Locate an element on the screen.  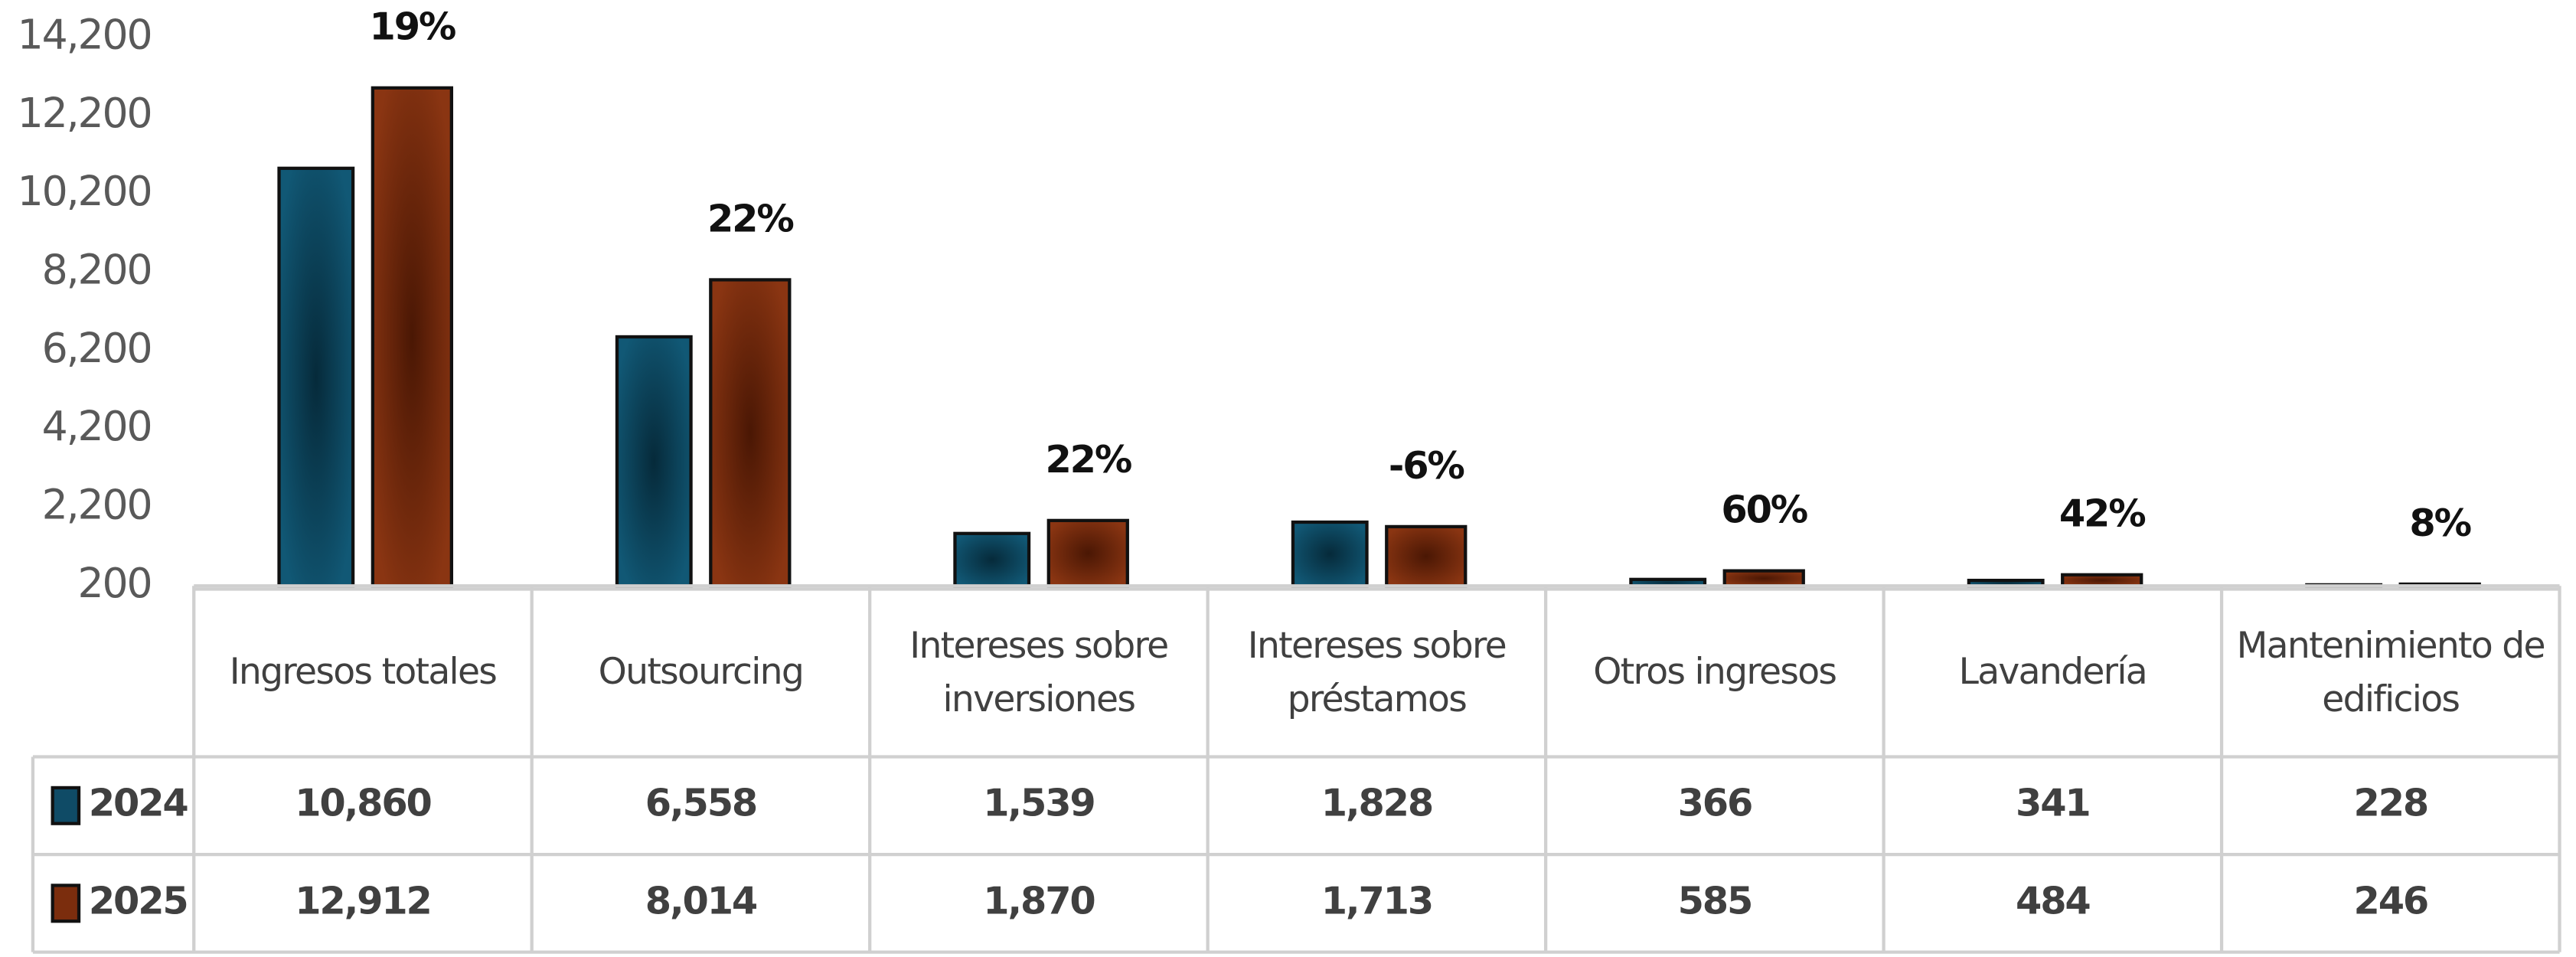
y-tick-label: 4,200 is located at coordinates (97, 426).